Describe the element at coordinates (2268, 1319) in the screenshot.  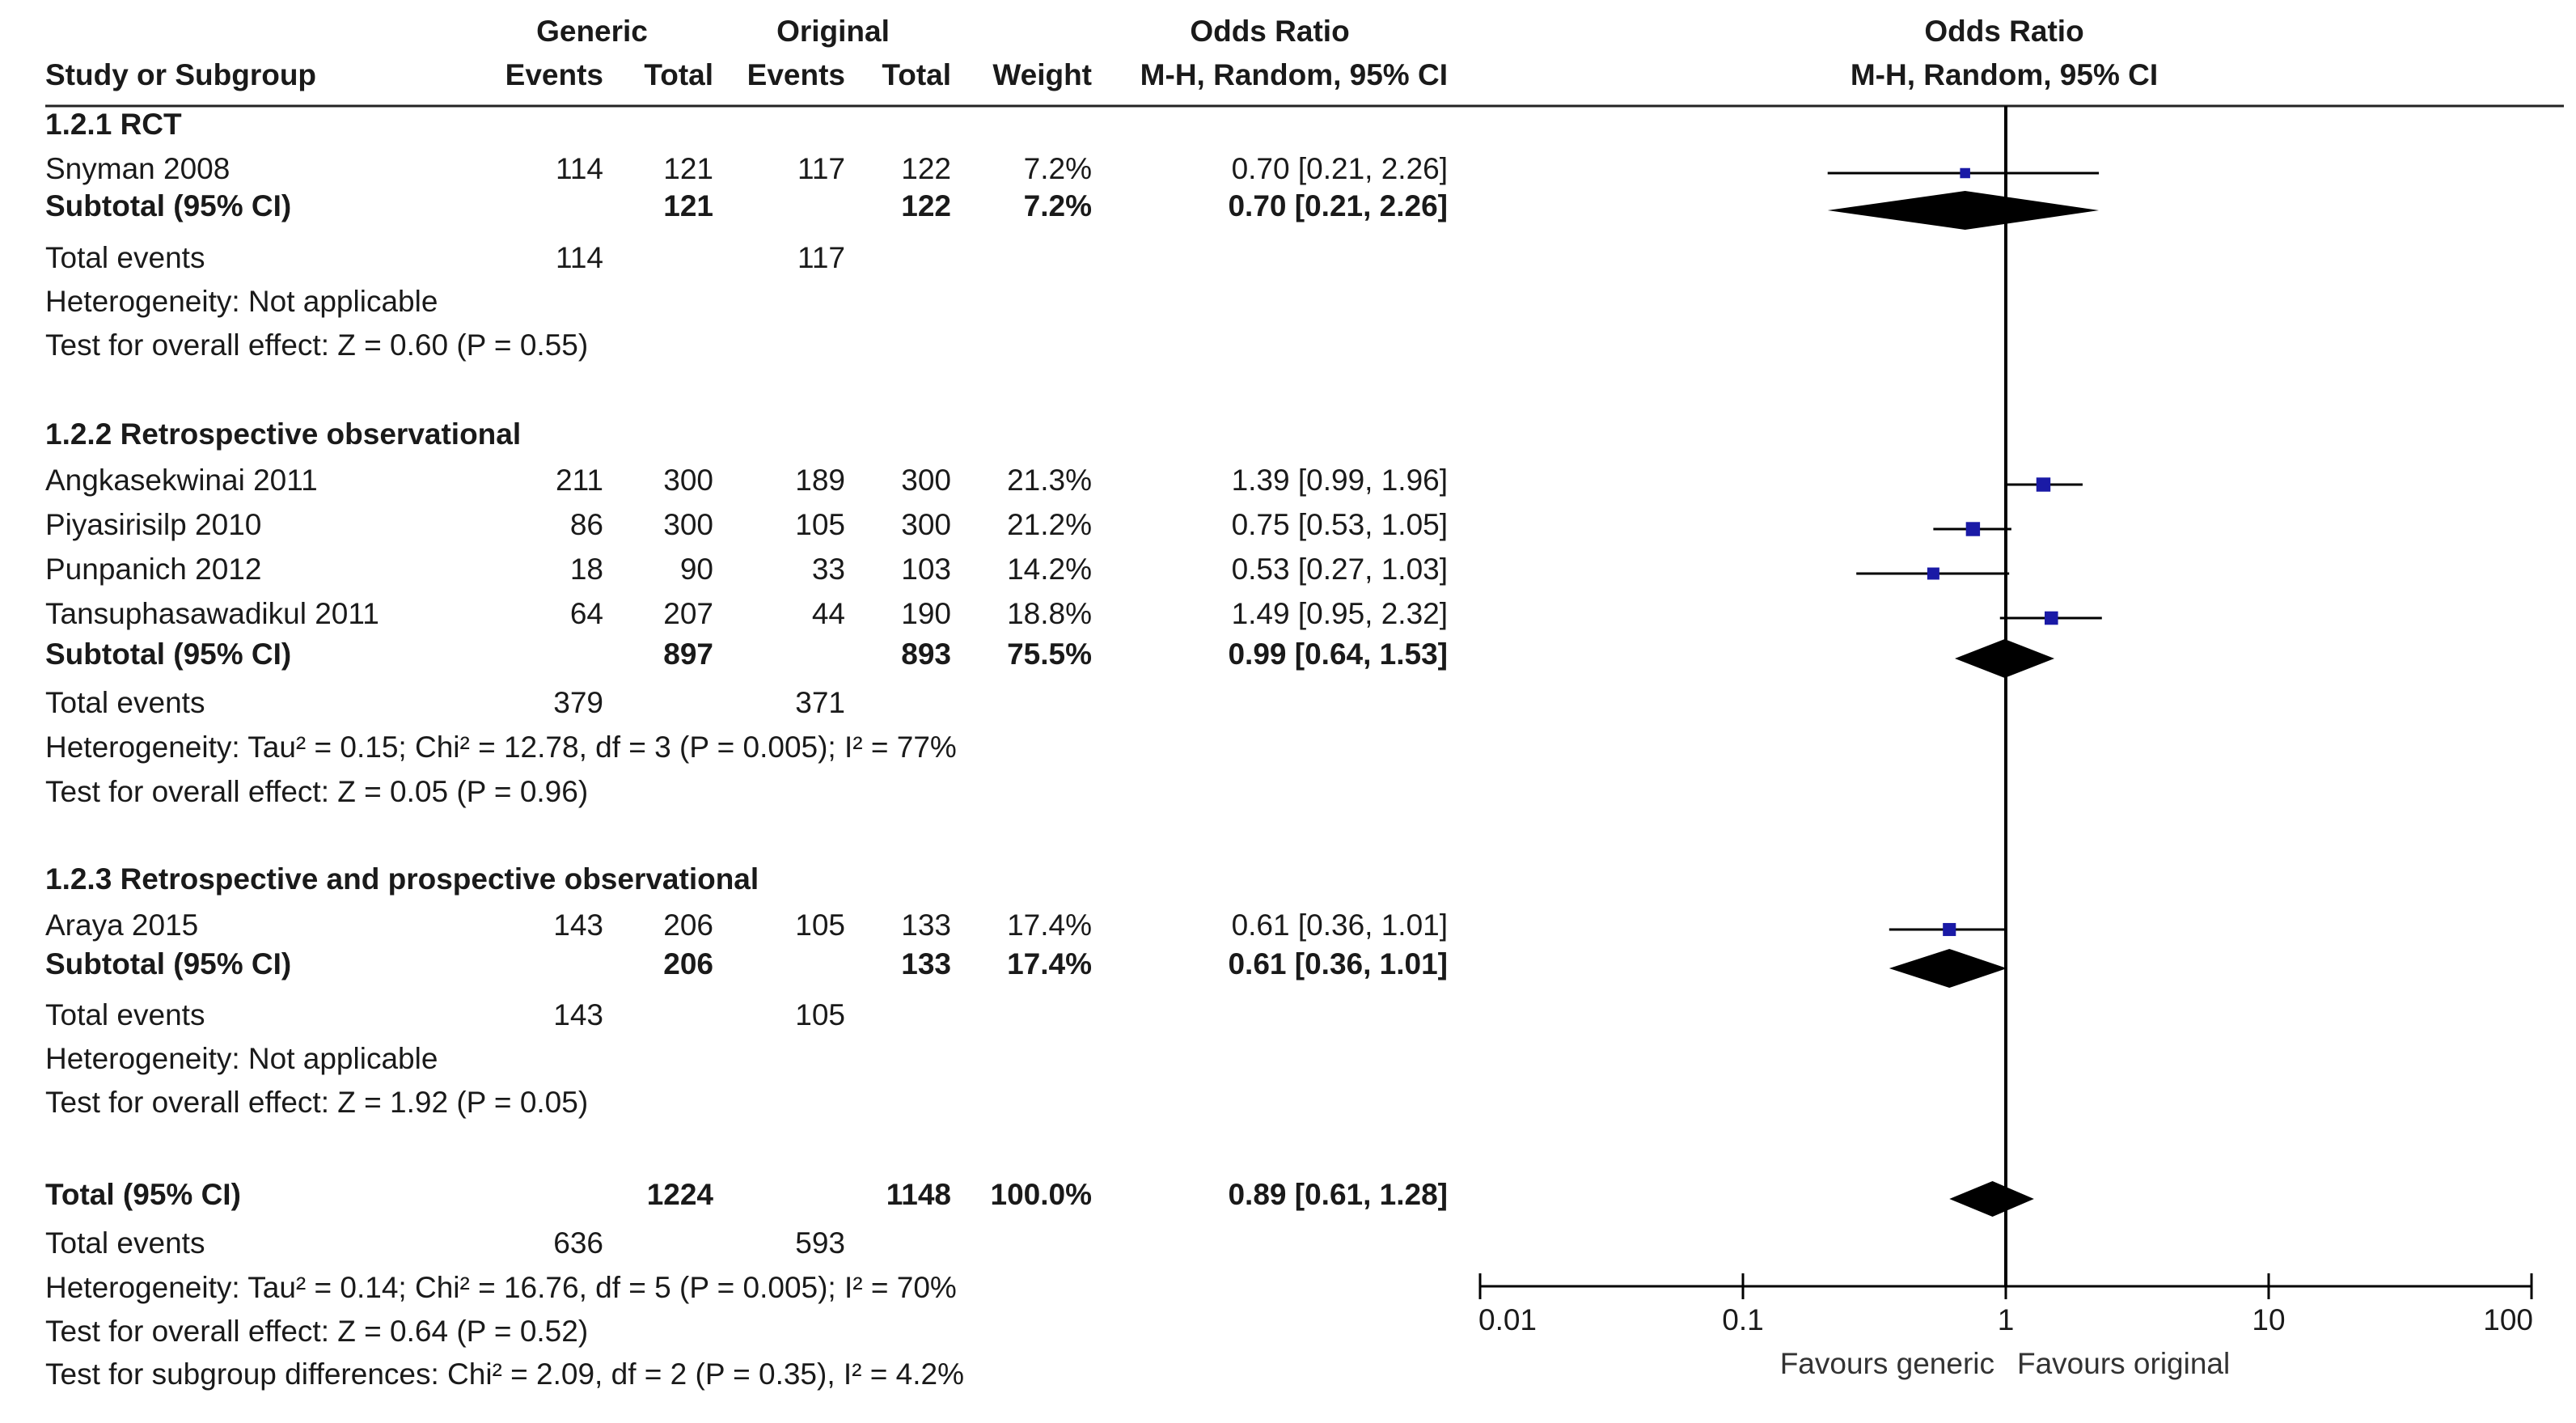
I see `x-tick-label: 10` at that location.